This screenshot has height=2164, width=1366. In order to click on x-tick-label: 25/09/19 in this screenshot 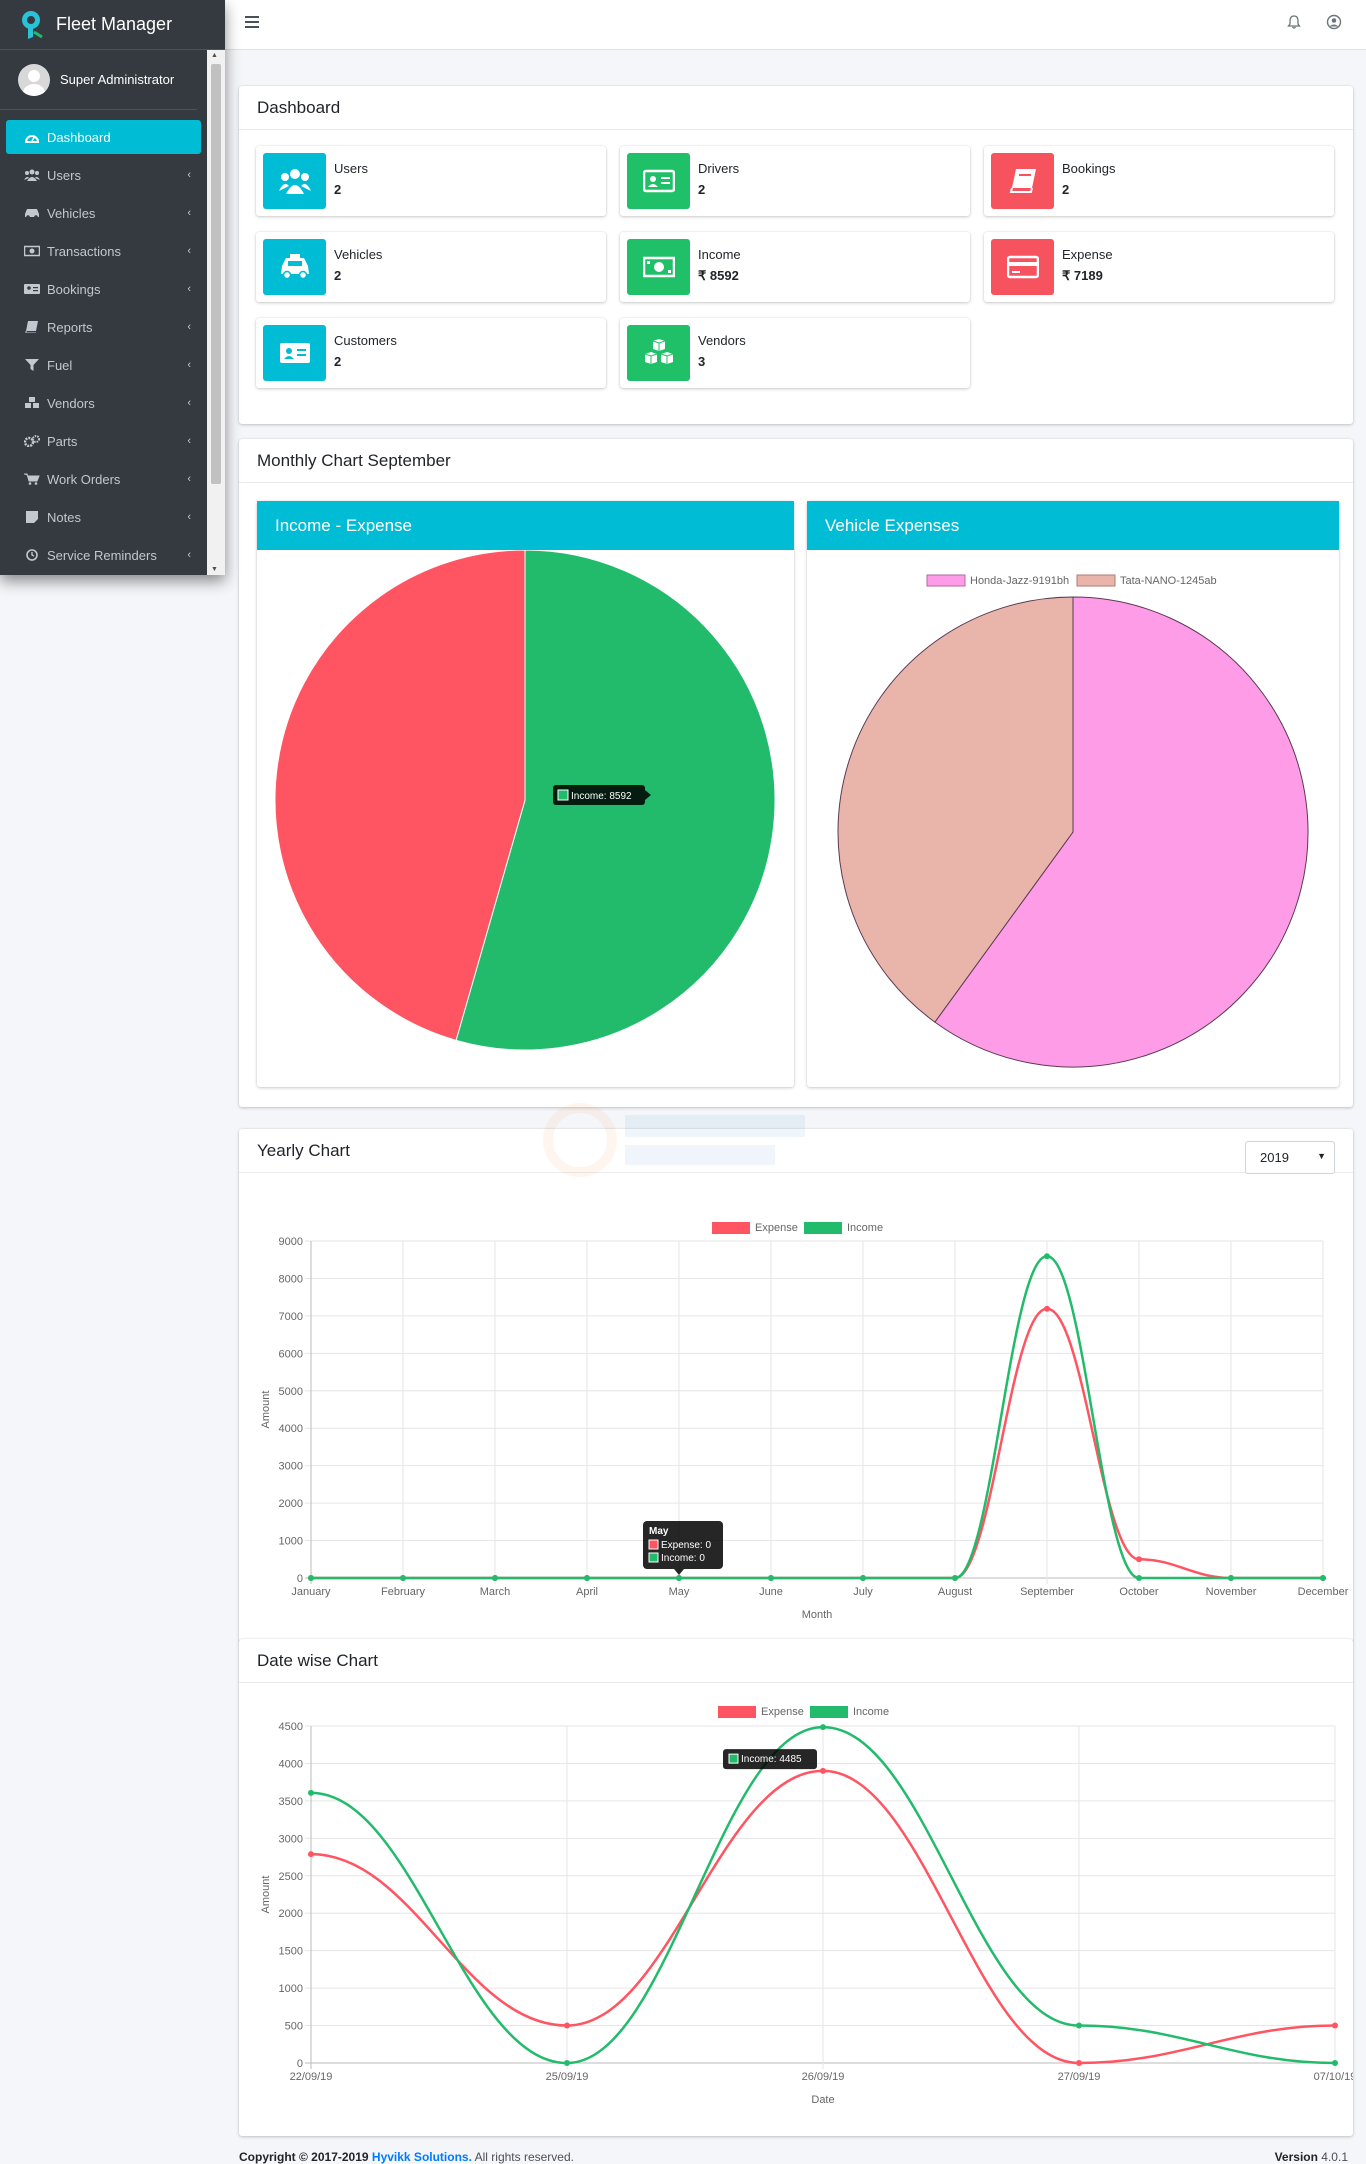, I will do `click(567, 2077)`.